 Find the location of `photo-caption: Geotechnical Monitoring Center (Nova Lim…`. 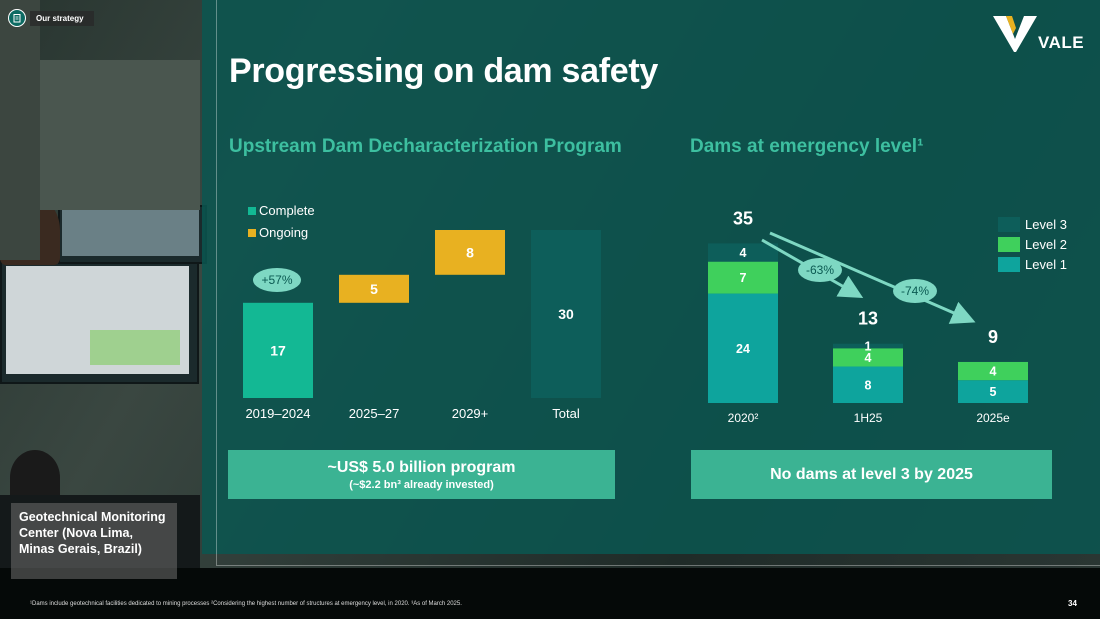

photo-caption: Geotechnical Monitoring Center (Nova Lim… is located at coordinates (94, 541).